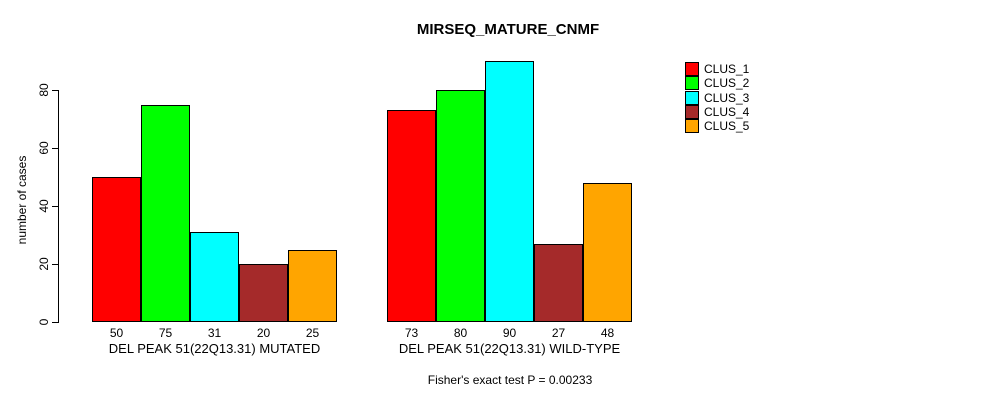 Image resolution: width=990 pixels, height=400 pixels. What do you see at coordinates (509, 333) in the screenshot?
I see `bar-value-label: 90` at bounding box center [509, 333].